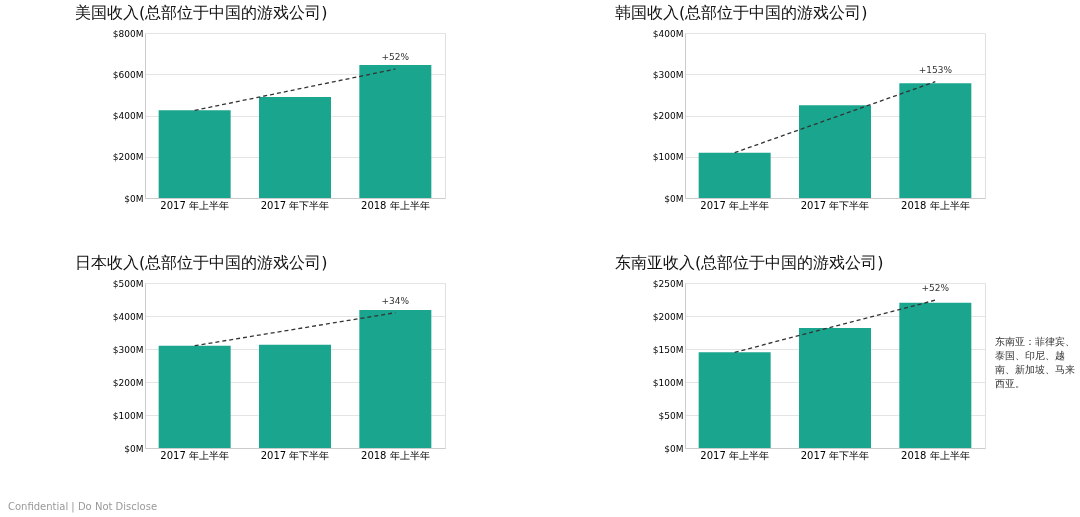 Image resolution: width=1080 pixels, height=517 pixels. Describe the element at coordinates (671, 415) in the screenshot. I see `y-tick-label: $50M` at that location.